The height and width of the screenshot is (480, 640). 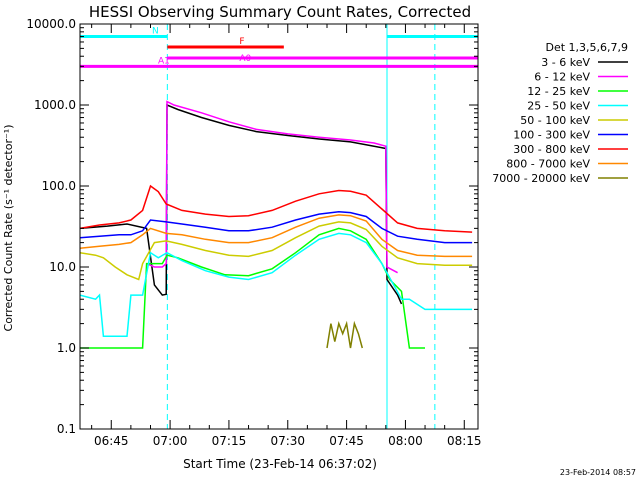 What do you see at coordinates (280, 464) in the screenshot?
I see `x-axis-label: Start Time (23-Feb-14 06:37:02)` at bounding box center [280, 464].